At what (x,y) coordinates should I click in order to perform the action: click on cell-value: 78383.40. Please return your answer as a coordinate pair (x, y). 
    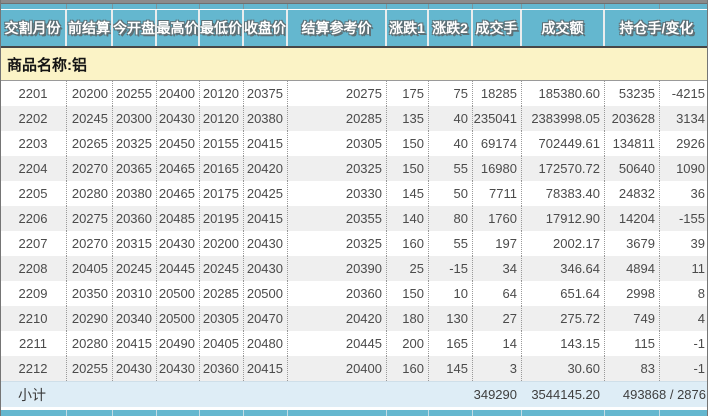
    Looking at the image, I should click on (563, 193).